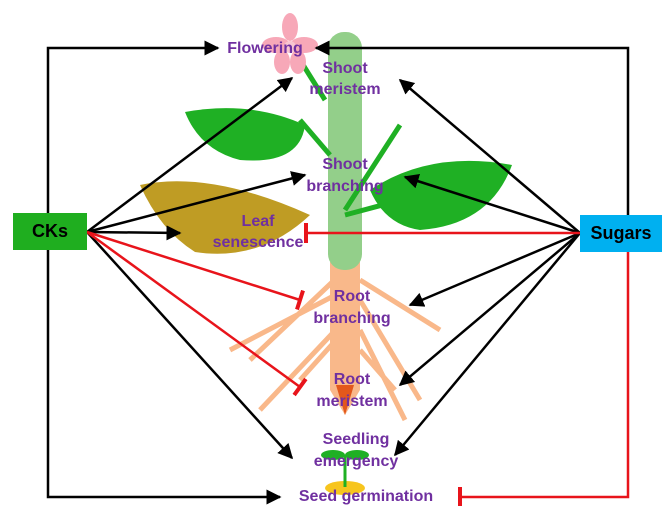 This screenshot has width=662, height=506. Describe the element at coordinates (265, 48) in the screenshot. I see `process-label: Flowering` at that location.